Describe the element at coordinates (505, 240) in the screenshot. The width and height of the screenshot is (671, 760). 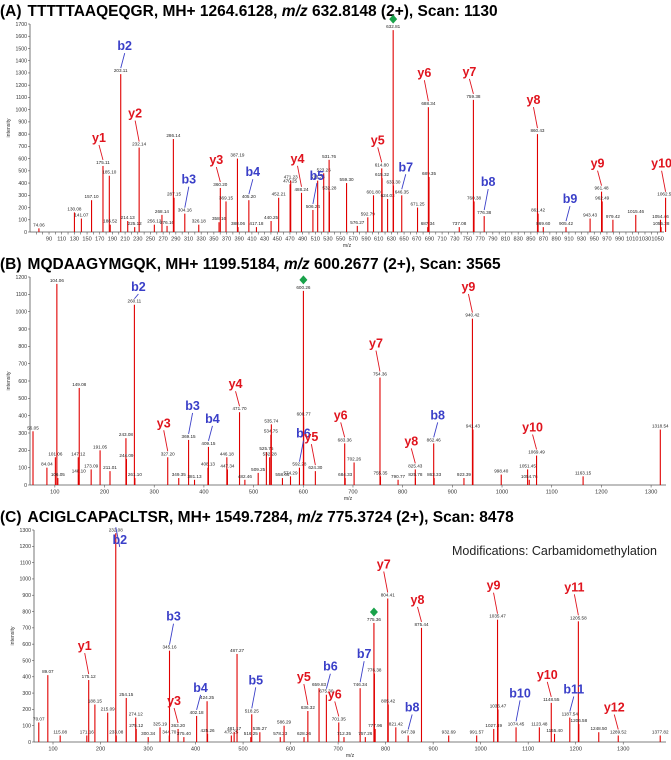
I see `x-tick-label: 810` at that location.